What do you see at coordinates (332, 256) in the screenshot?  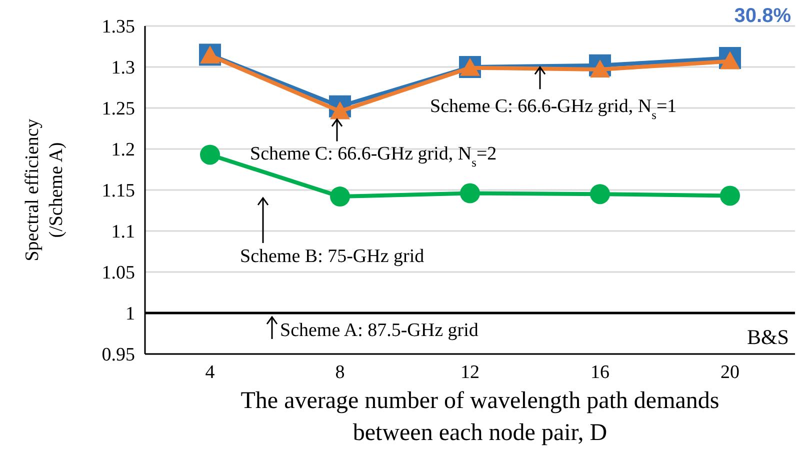 I see `annotation: Scheme B: 75-GHz grid` at bounding box center [332, 256].